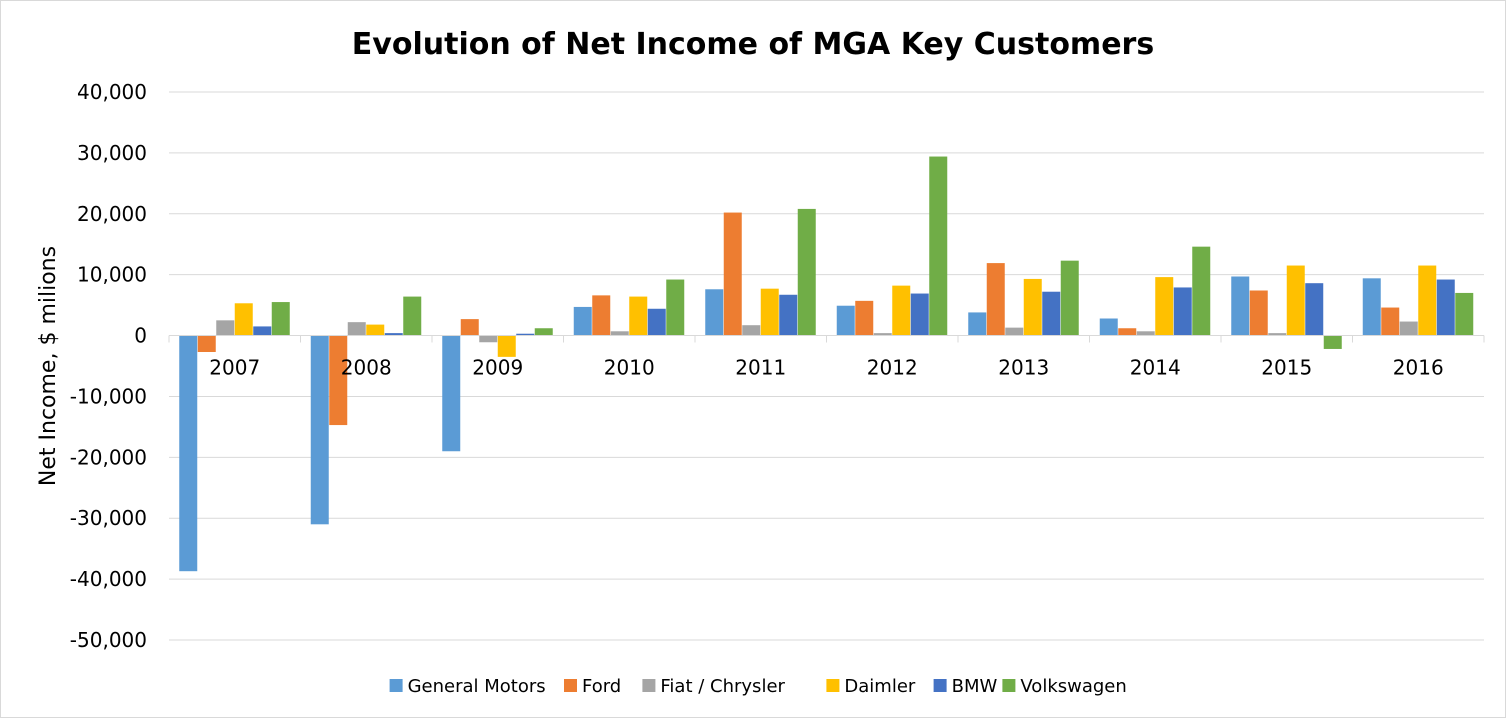 This screenshot has height=718, width=1506. What do you see at coordinates (1051, 313) in the screenshot?
I see `bar-bmw-2013` at bounding box center [1051, 313].